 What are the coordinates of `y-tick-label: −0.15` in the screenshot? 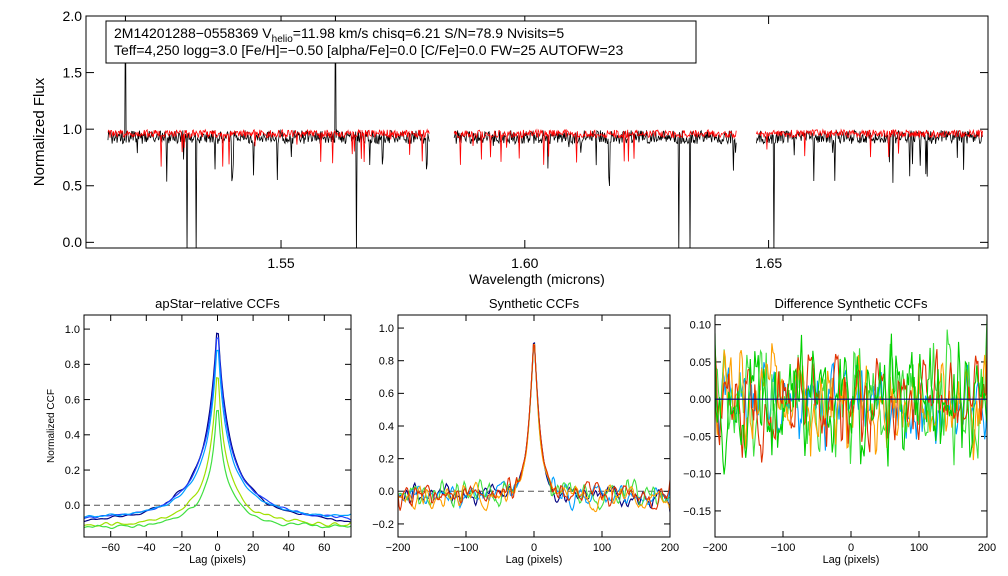 It's located at (697, 512).